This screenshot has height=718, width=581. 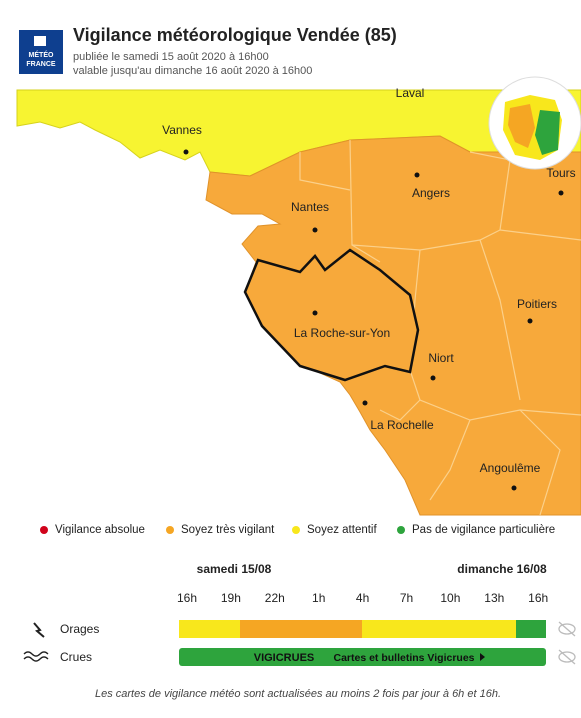 What do you see at coordinates (100, 530) in the screenshot?
I see `legend-label: Vigilance absolue` at bounding box center [100, 530].